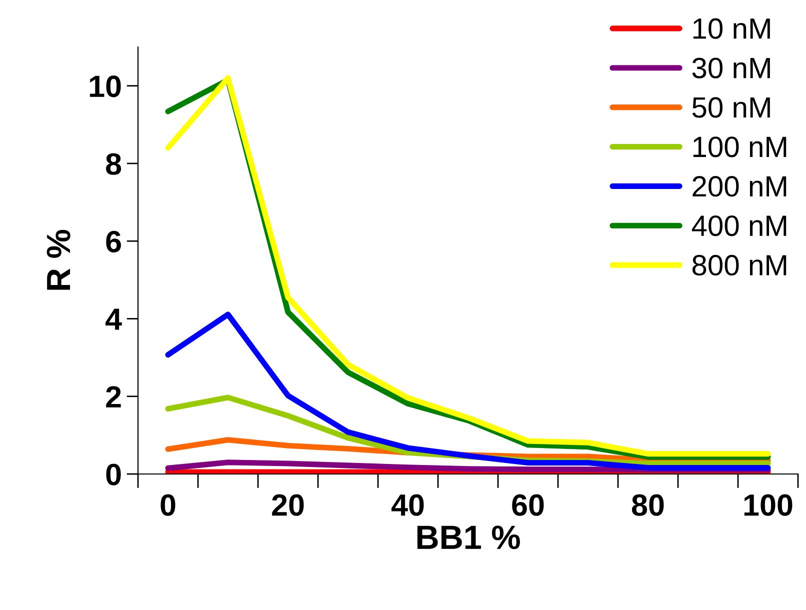  Describe the element at coordinates (731, 68) in the screenshot. I see `legend-label: 30 nM` at that location.